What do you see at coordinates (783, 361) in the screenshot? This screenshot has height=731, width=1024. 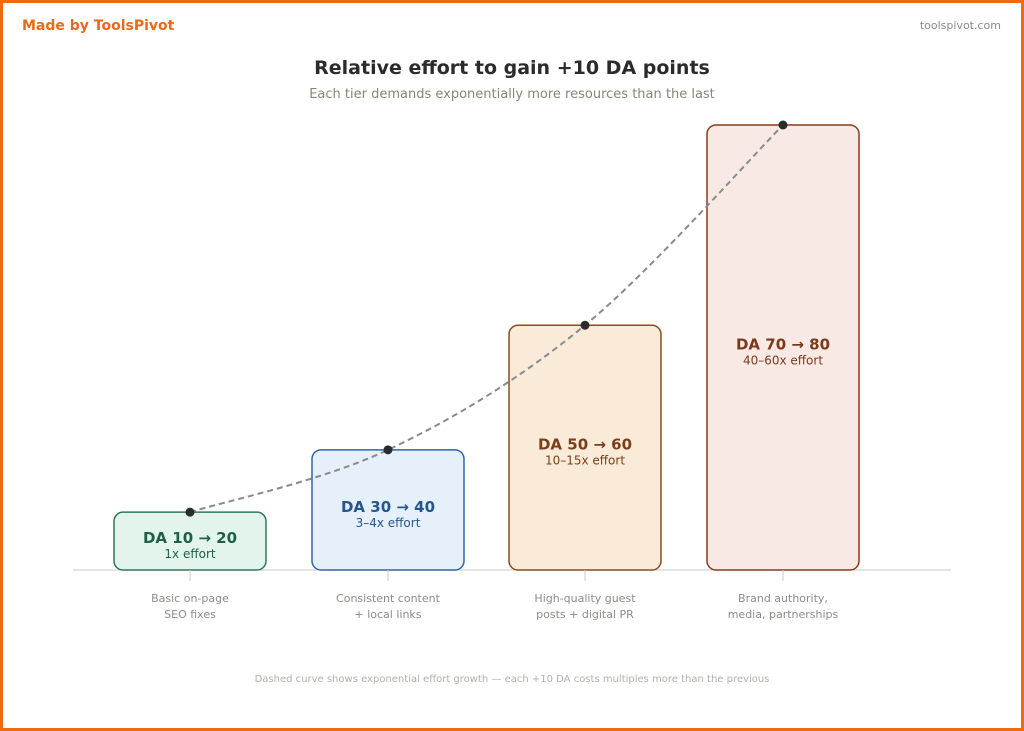 I see `bar-effort-label: 40–60x effort` at bounding box center [783, 361].